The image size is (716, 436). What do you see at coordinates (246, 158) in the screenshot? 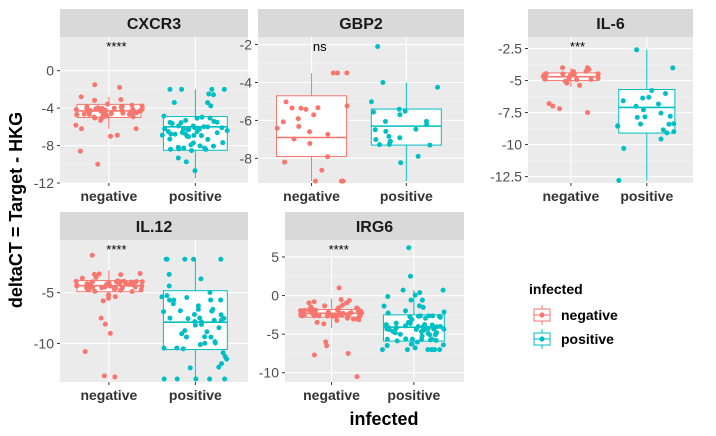
I see `y-tick-label: -8` at bounding box center [246, 158].